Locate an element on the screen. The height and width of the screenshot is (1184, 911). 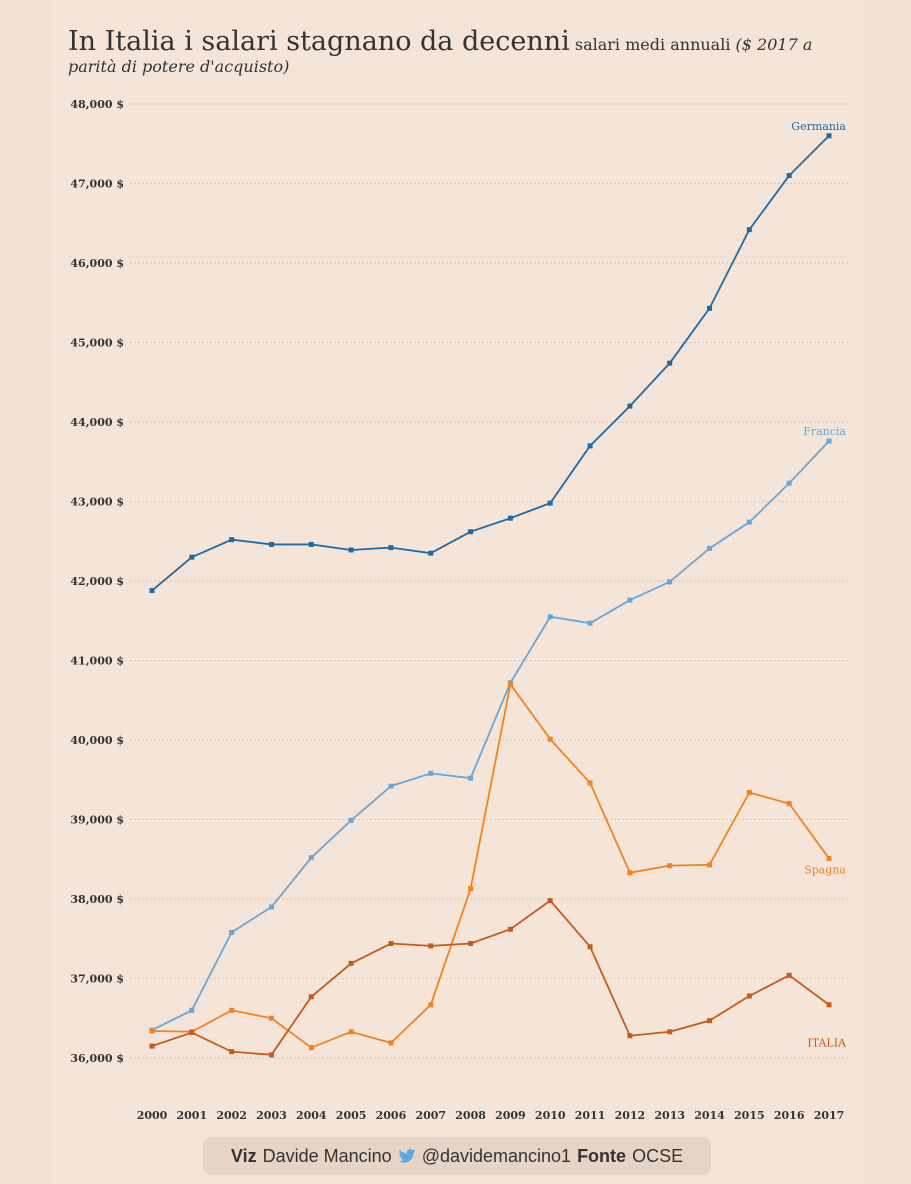
x-tick-label: 2014 is located at coordinates (709, 1115).